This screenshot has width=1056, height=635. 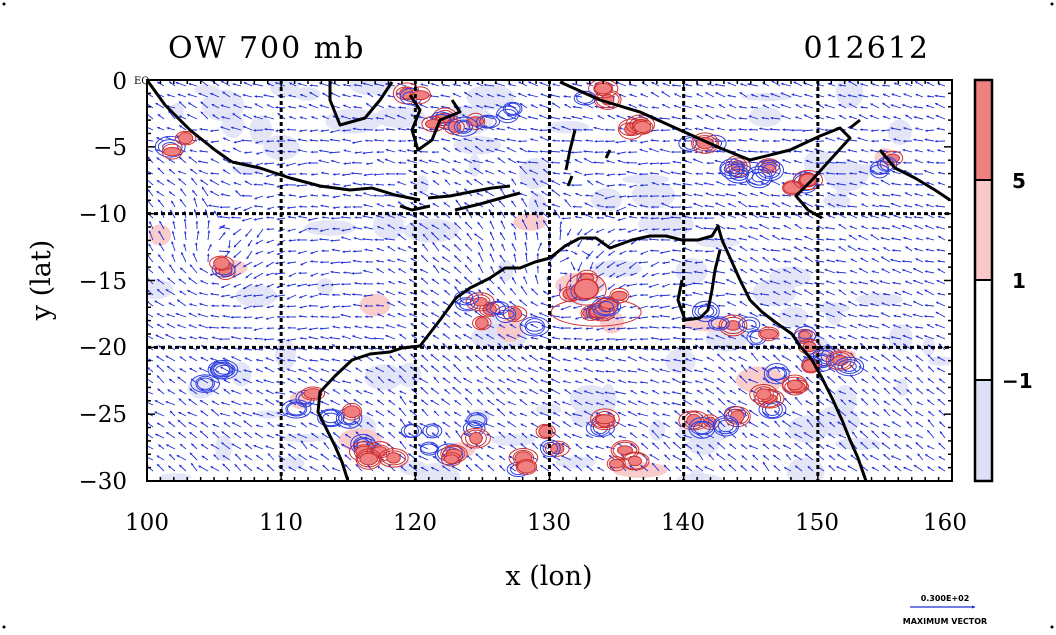 What do you see at coordinates (119, 82) in the screenshot?
I see `y-tick-label: 0` at bounding box center [119, 82].